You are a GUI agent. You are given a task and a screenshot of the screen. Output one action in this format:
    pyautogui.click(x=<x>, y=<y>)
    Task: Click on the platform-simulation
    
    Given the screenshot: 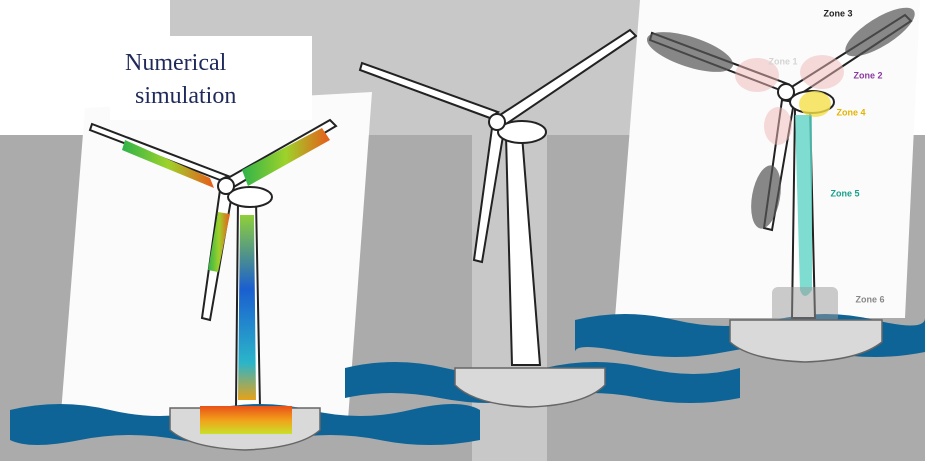 What is the action you would take?
    pyautogui.click(x=246, y=420)
    